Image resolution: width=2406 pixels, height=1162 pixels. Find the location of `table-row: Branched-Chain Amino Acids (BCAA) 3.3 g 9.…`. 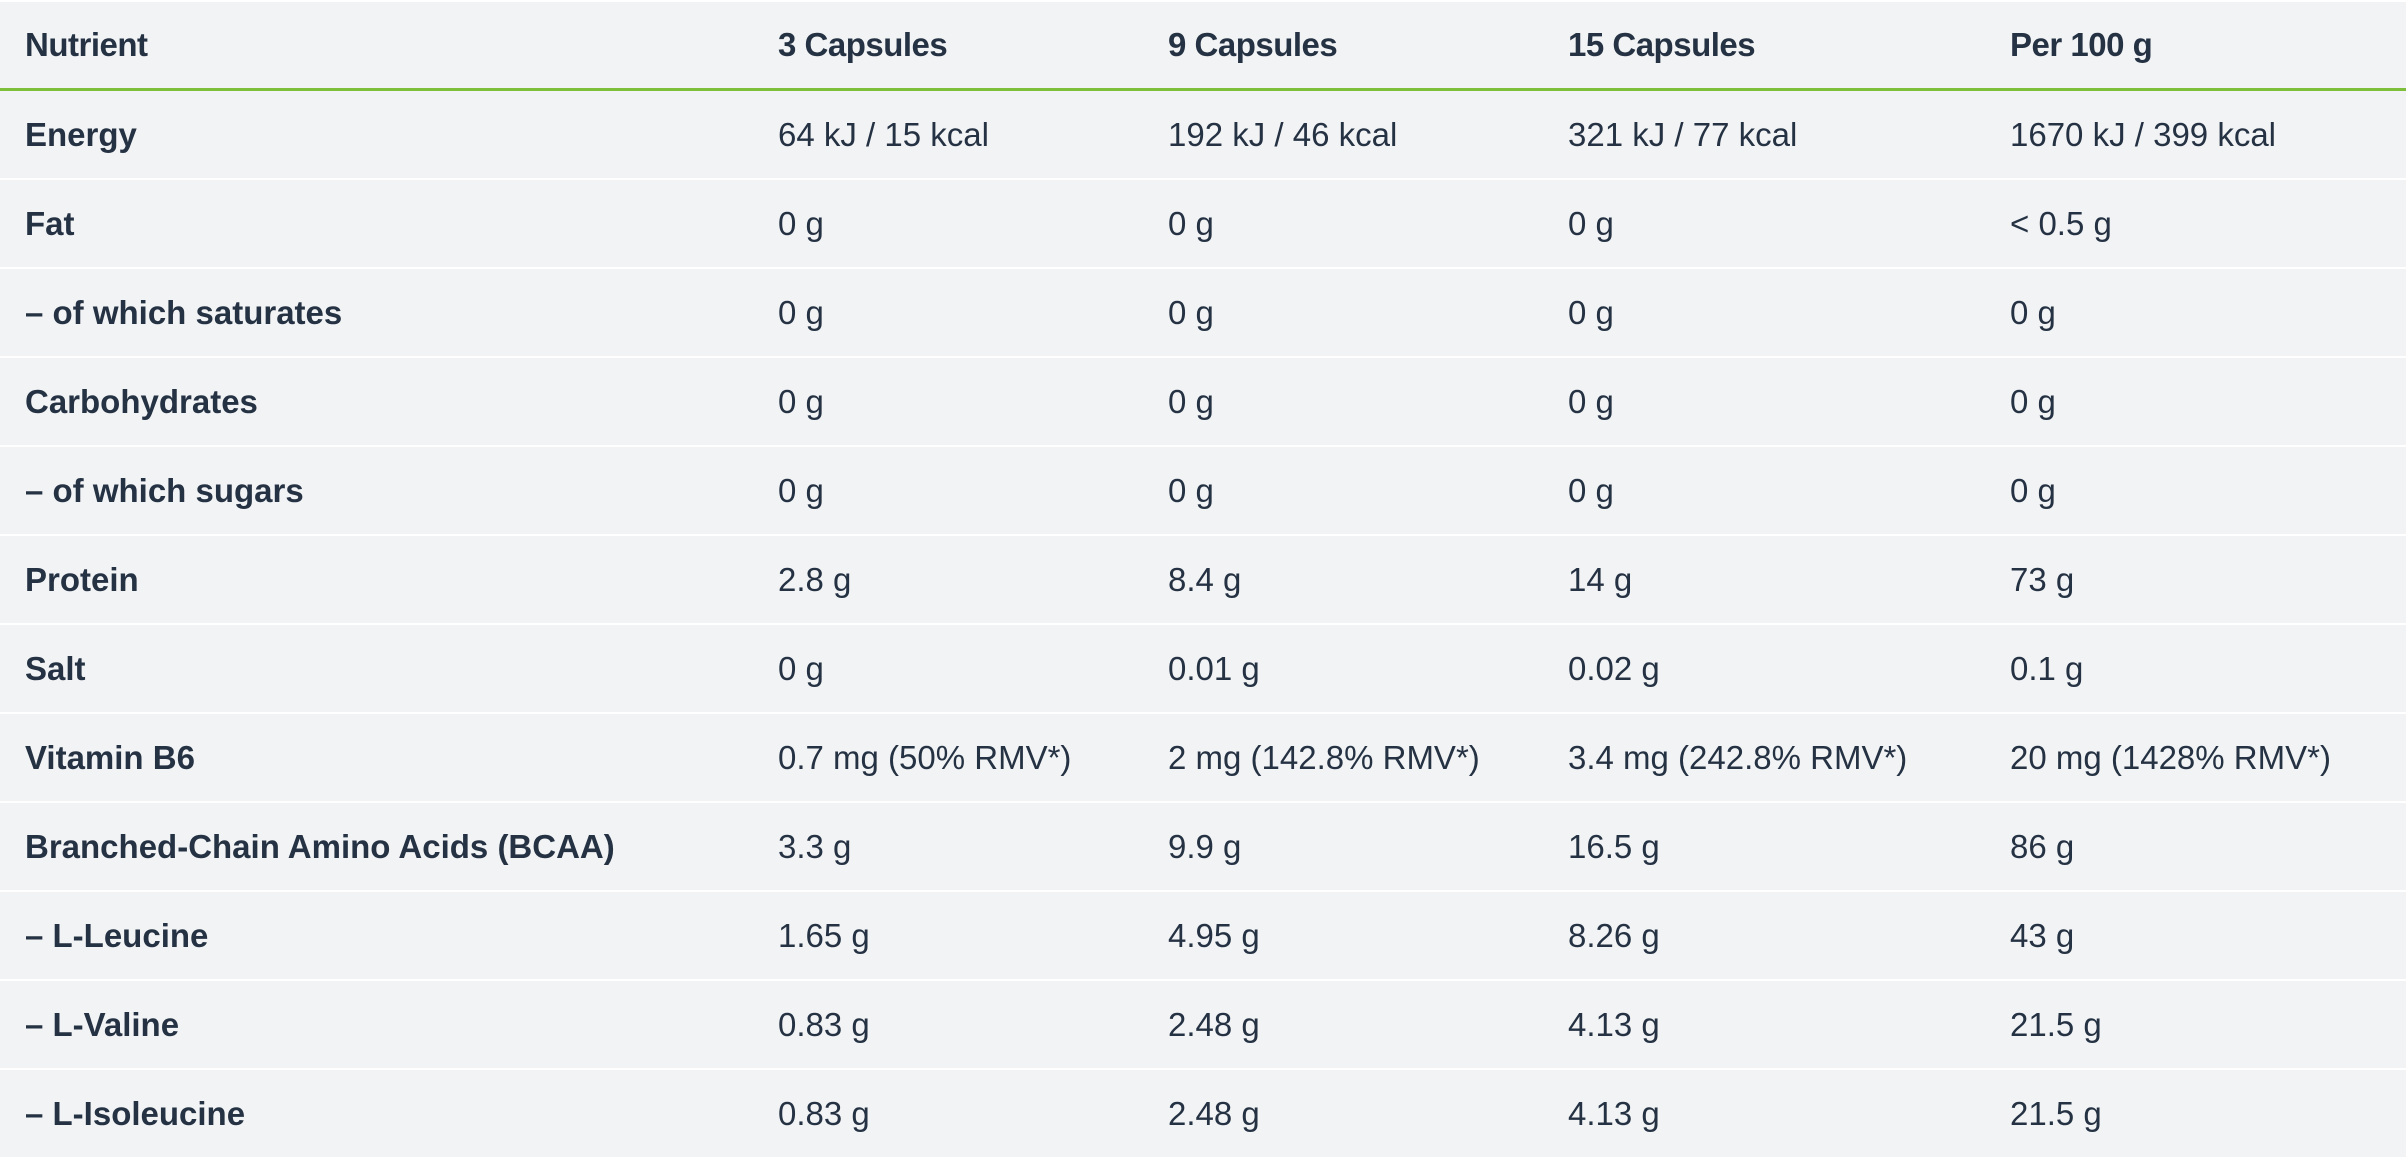

table-row: Branched-Chain Amino Acids (BCAA) 3.3 g 9.… is located at coordinates (1203, 846).